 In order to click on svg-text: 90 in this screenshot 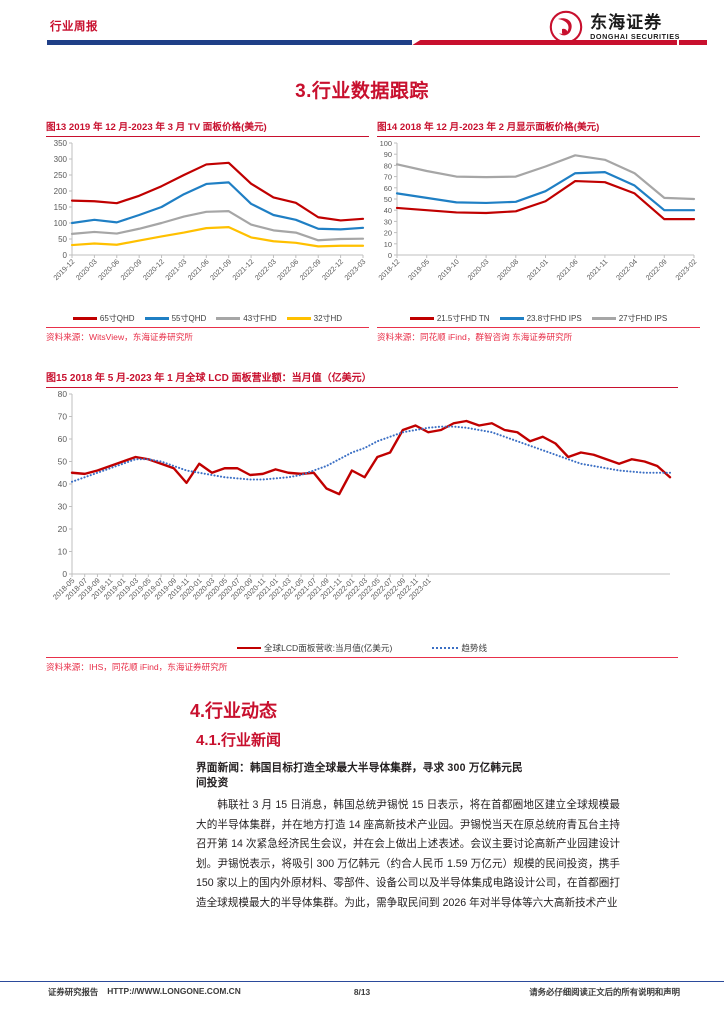, I will do `click(388, 154)`.